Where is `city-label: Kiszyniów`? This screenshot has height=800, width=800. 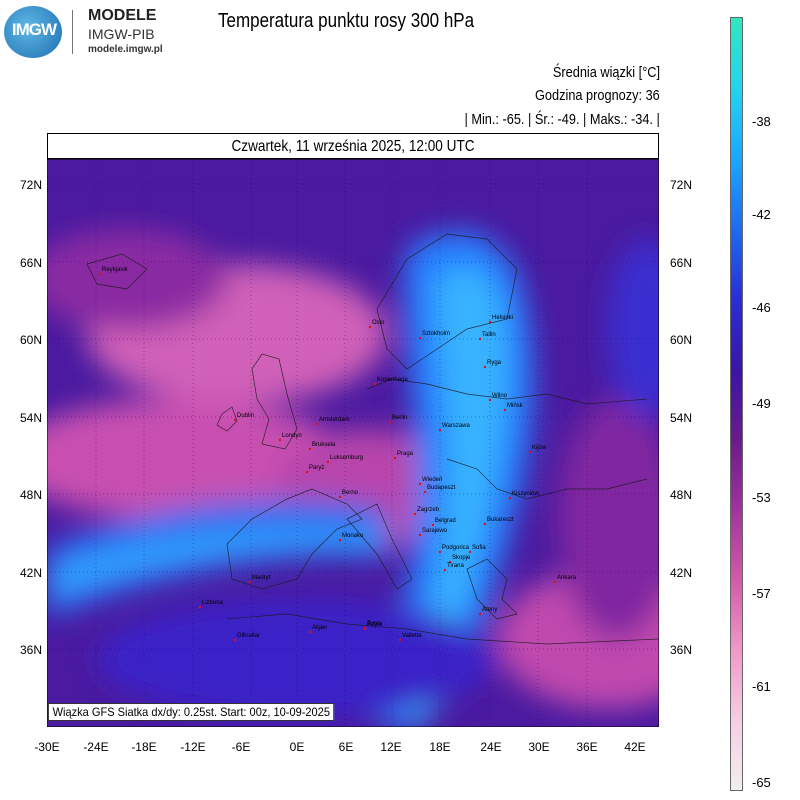 city-label: Kiszyniów is located at coordinates (525, 494).